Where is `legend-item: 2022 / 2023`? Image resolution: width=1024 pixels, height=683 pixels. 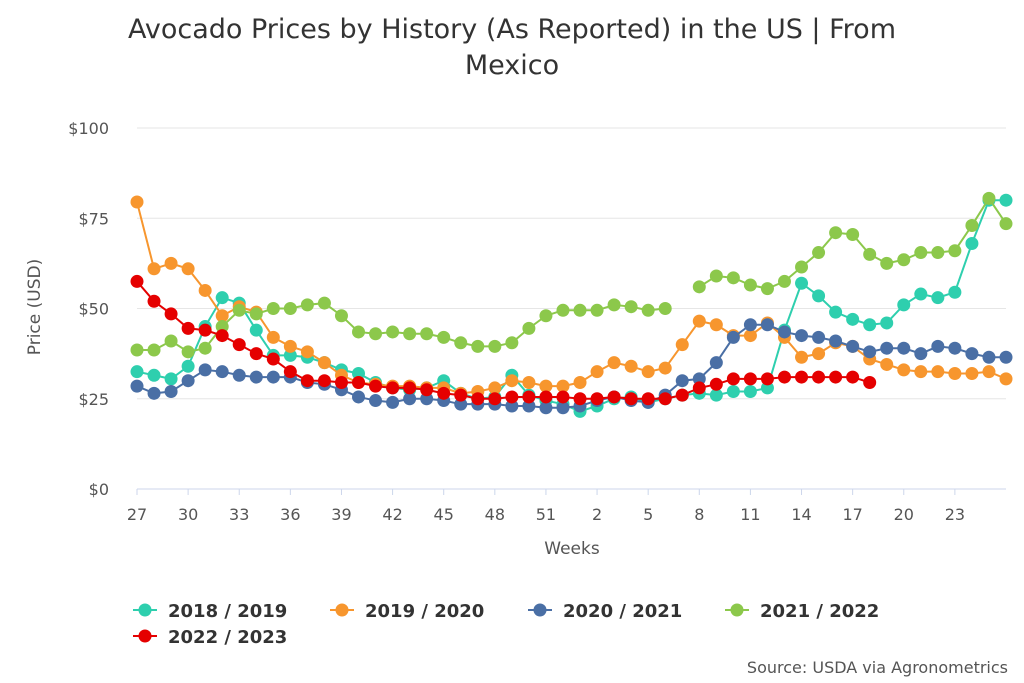
legend-item: 2022 / 2023 is located at coordinates (210, 637).